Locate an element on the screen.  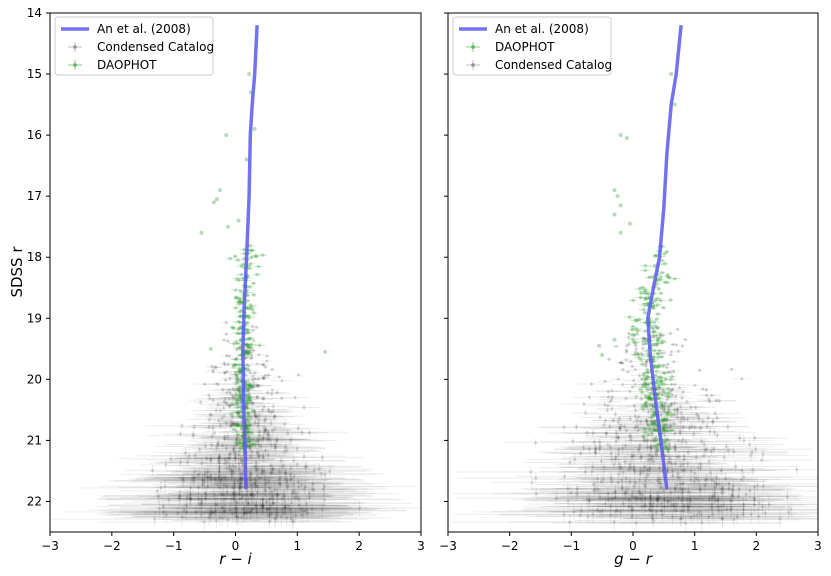
y-tick-label: 14 is located at coordinates (34, 13).